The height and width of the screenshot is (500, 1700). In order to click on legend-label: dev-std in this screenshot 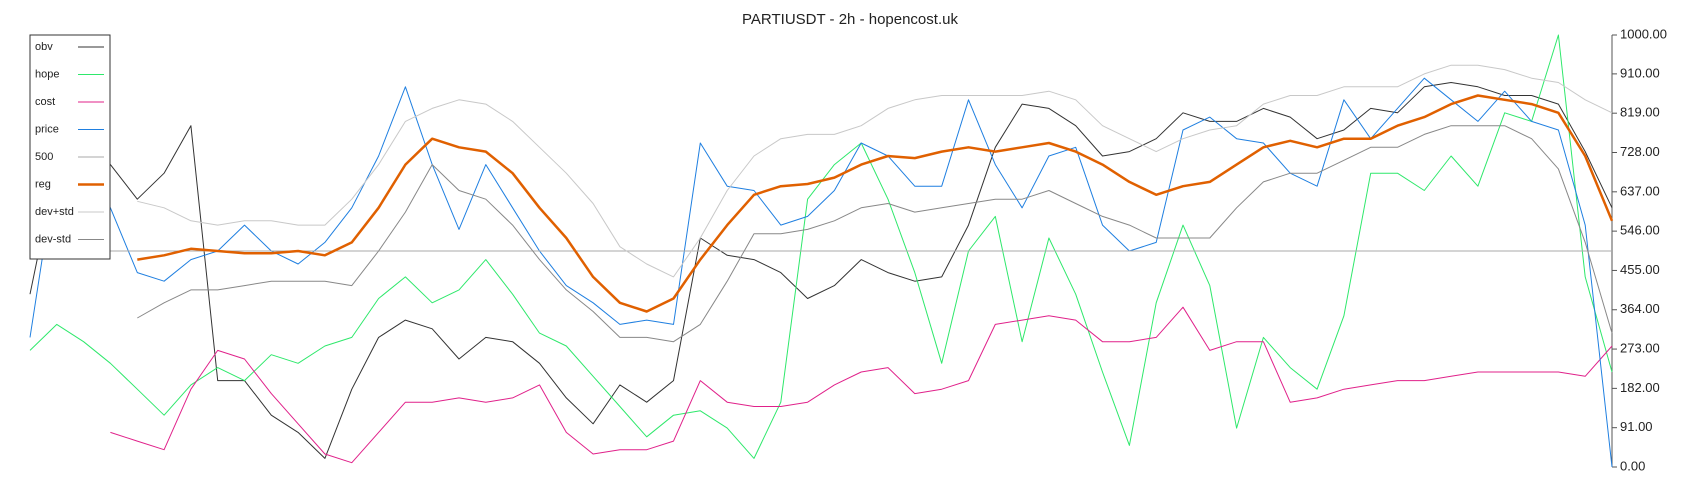, I will do `click(53, 239)`.